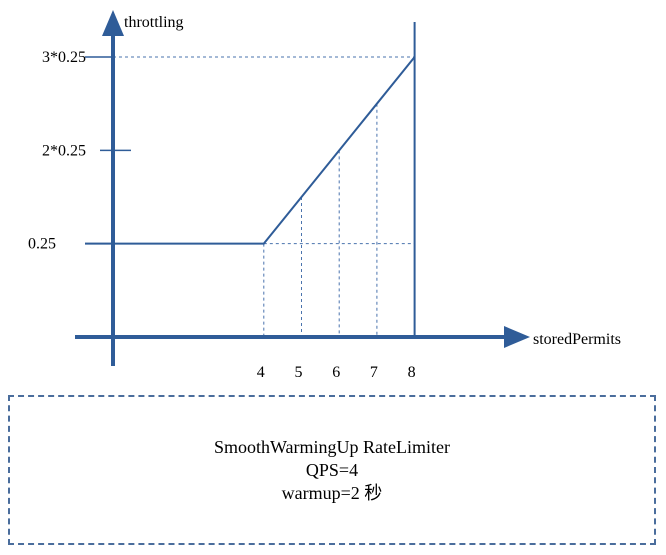  Describe the element at coordinates (331, 446) in the screenshot. I see `note-title: SmoothWarmingUp RateLimiter` at that location.